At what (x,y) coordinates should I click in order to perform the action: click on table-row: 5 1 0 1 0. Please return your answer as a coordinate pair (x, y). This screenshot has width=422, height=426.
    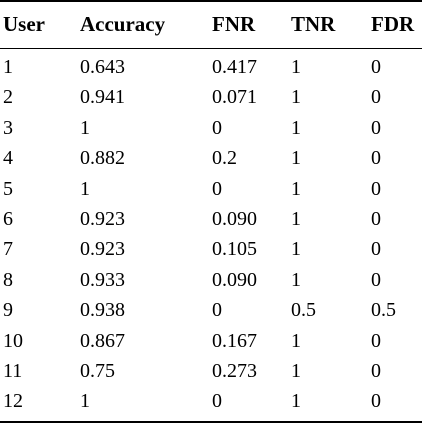
    Looking at the image, I should click on (211, 189).